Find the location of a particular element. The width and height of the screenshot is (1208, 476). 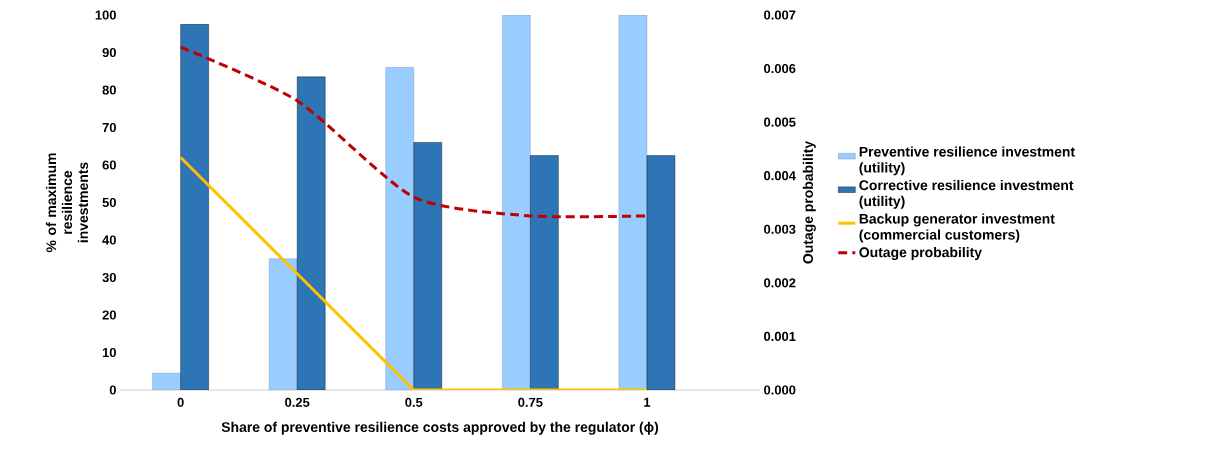

y-tick-label: 40 is located at coordinates (109, 240).